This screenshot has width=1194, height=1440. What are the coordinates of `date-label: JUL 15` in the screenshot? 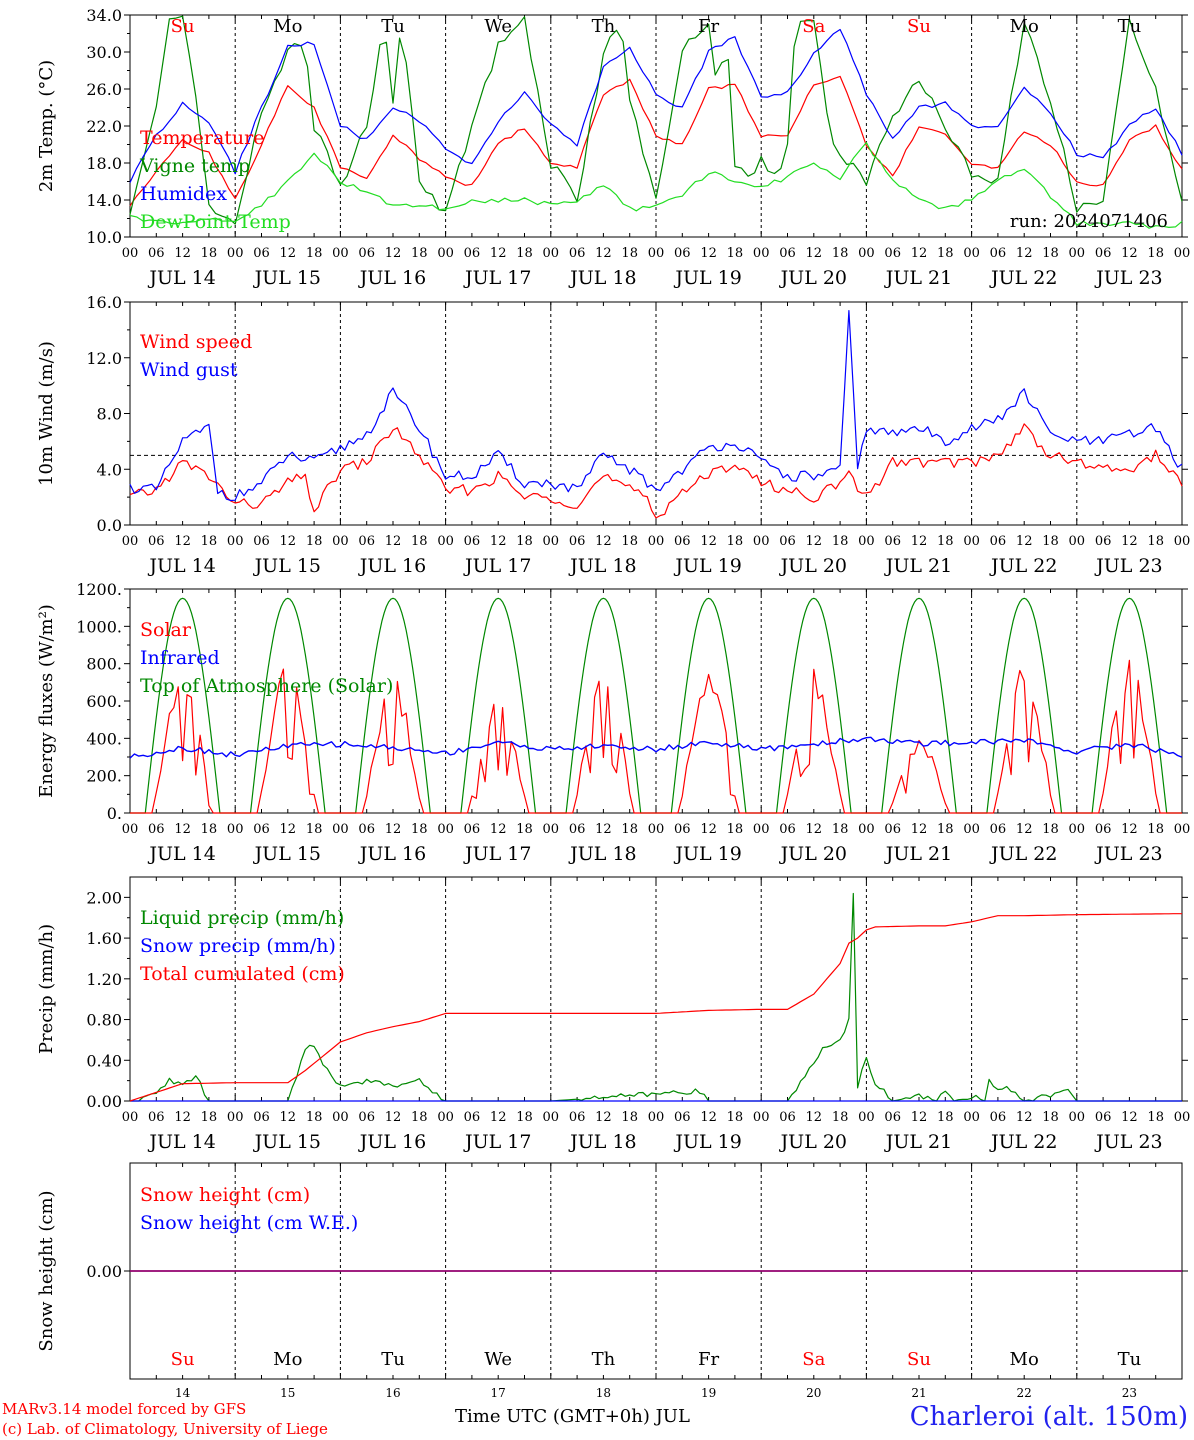 It's located at (287, 278).